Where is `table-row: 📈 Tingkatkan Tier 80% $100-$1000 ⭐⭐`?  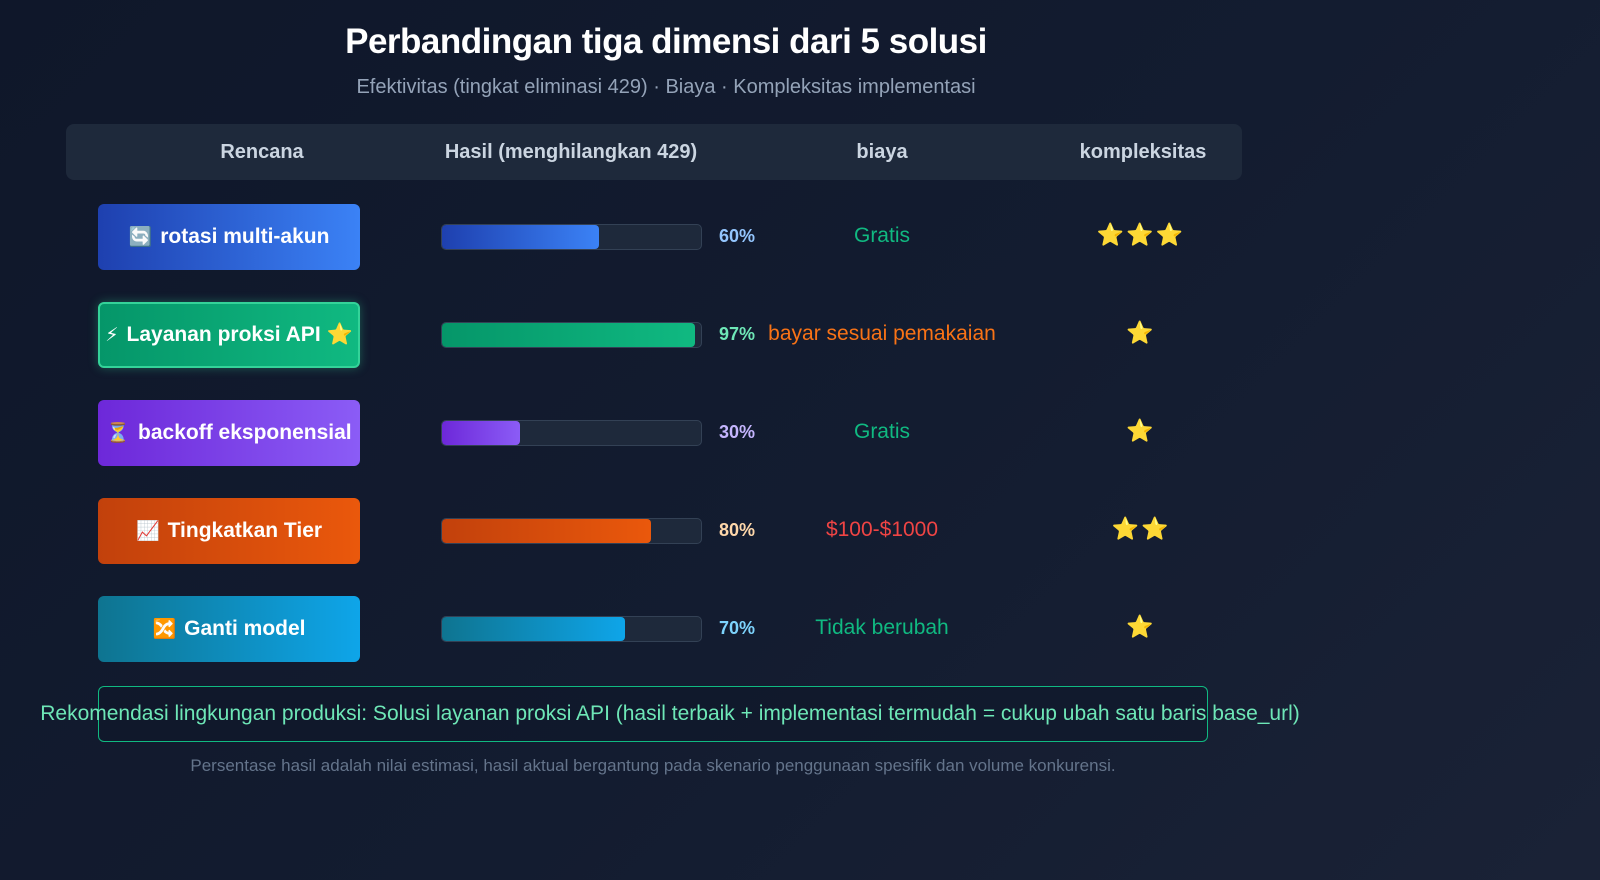
table-row: 📈 Tingkatkan Tier 80% $100-$1000 ⭐⭐ is located at coordinates (800, 531).